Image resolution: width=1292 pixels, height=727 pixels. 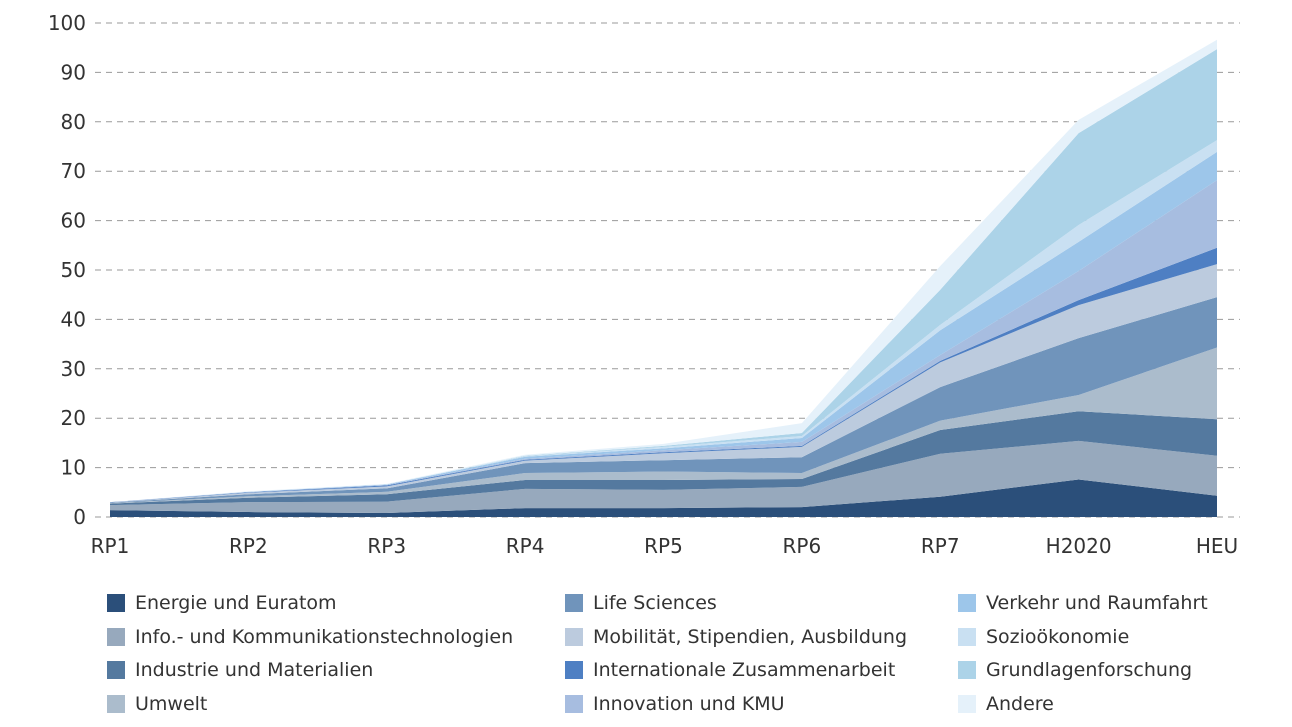 I want to click on legend-label: Verkehr und Raumfahrt, so click(x=1097, y=603).